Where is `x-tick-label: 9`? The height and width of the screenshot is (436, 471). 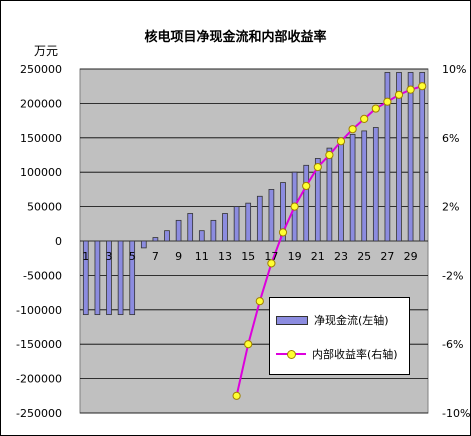
x-tick-label: 9 is located at coordinates (178, 256).